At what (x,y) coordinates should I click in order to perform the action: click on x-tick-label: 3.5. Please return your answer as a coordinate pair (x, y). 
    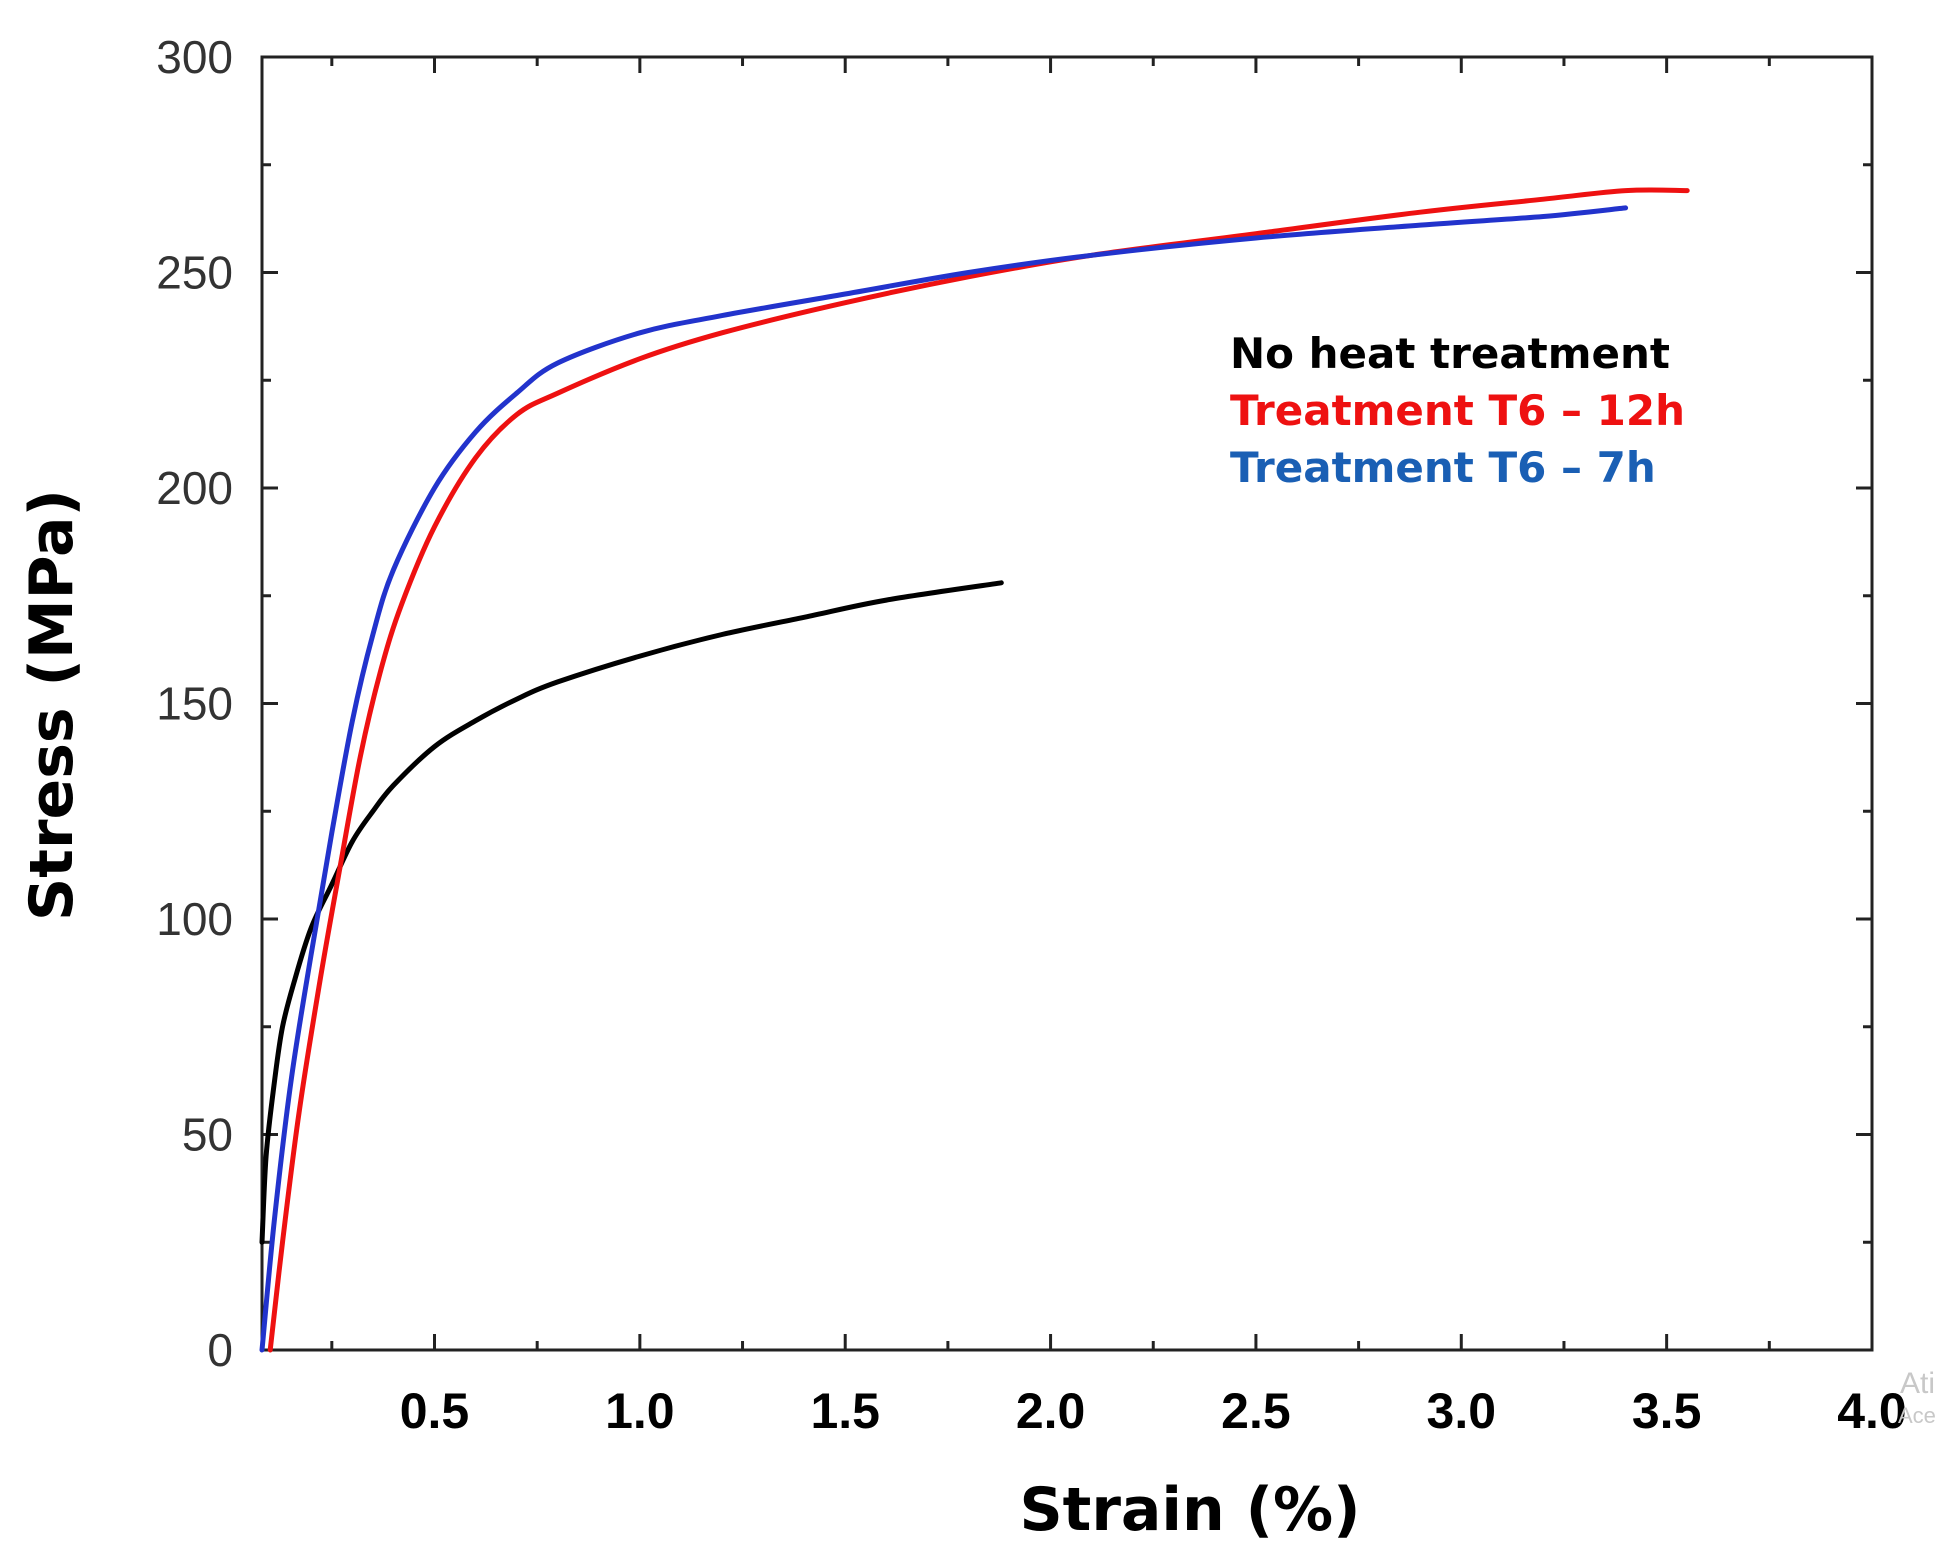
    Looking at the image, I should click on (1667, 1411).